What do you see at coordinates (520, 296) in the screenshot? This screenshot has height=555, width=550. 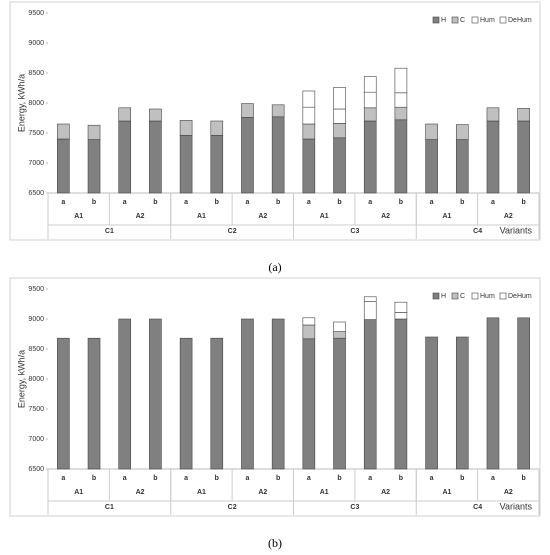 I see `legend-label: DeHum` at bounding box center [520, 296].